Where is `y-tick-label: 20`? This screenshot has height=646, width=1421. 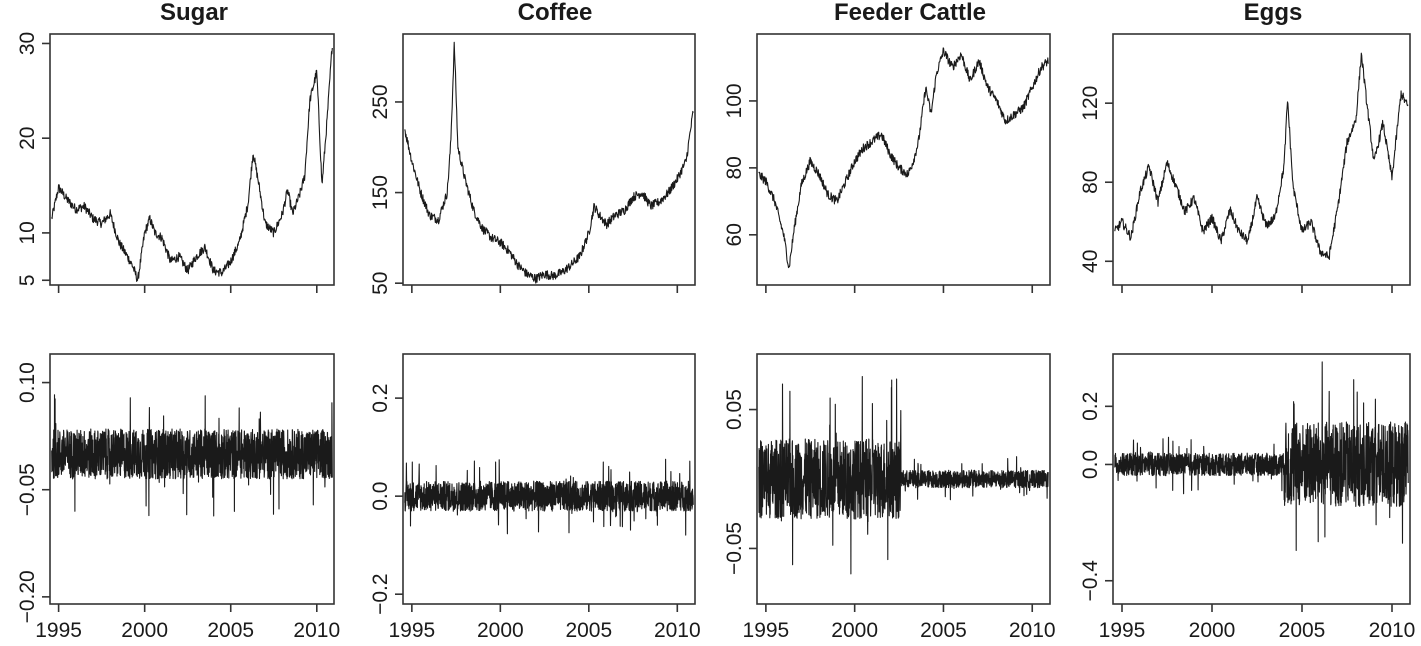
y-tick-label: 20 is located at coordinates (27, 138).